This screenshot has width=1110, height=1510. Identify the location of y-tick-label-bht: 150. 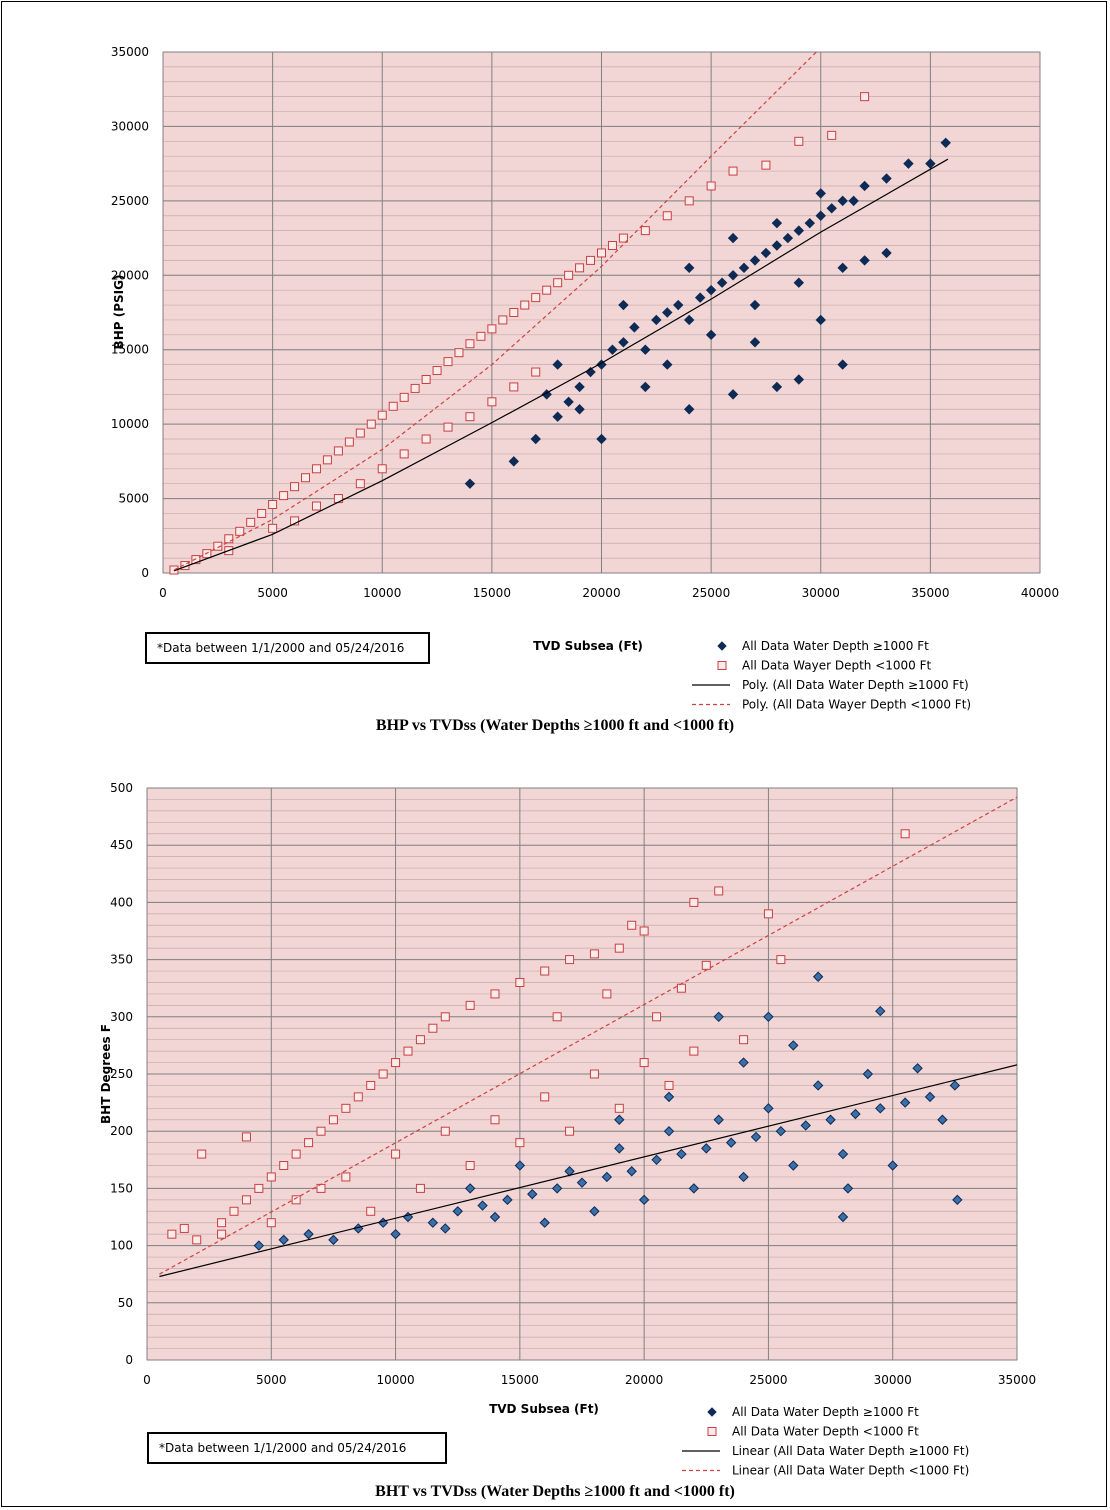
(121, 1188).